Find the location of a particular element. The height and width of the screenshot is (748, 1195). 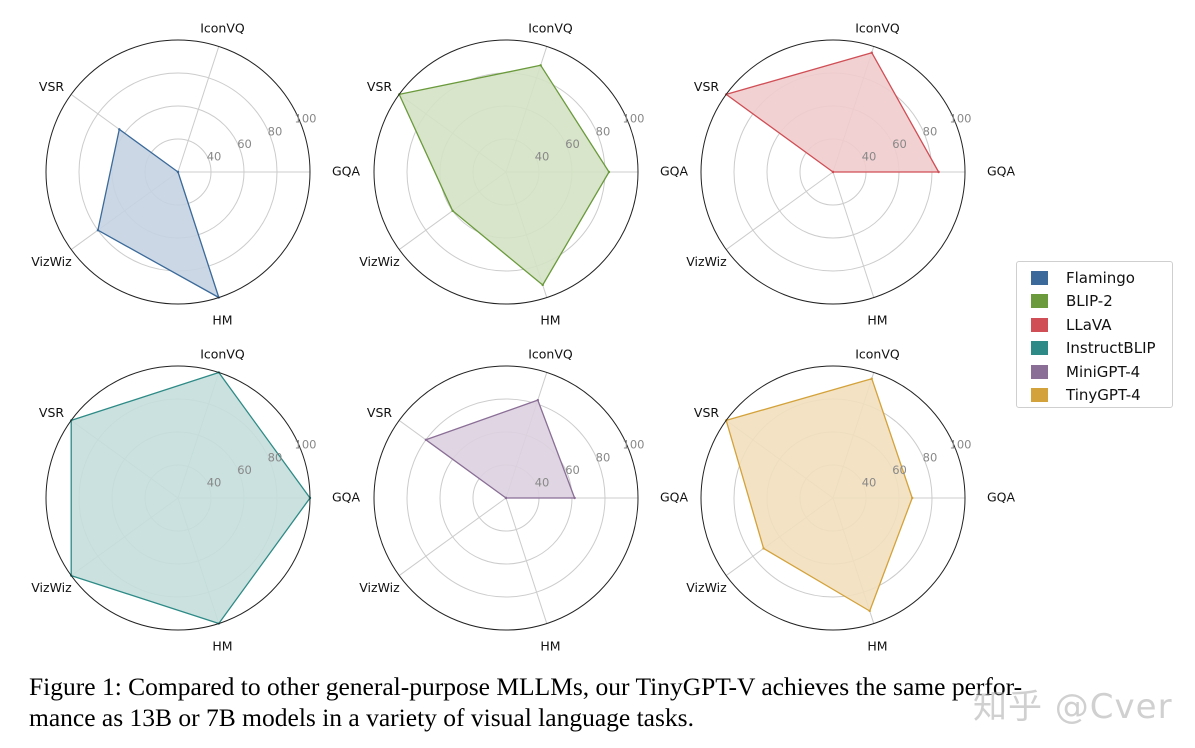

radar-flamingo: 40 60 80 100 GQA IconVQ VSR VizWiz HM is located at coordinates (195, 174).